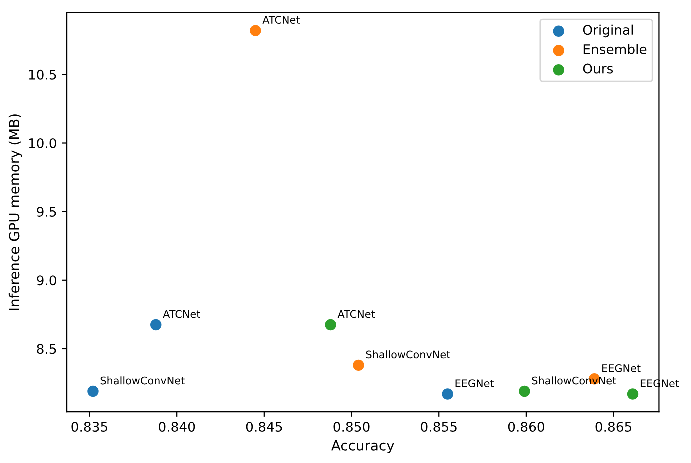  I want to click on x-tick-label: 0.850, so click(352, 427).